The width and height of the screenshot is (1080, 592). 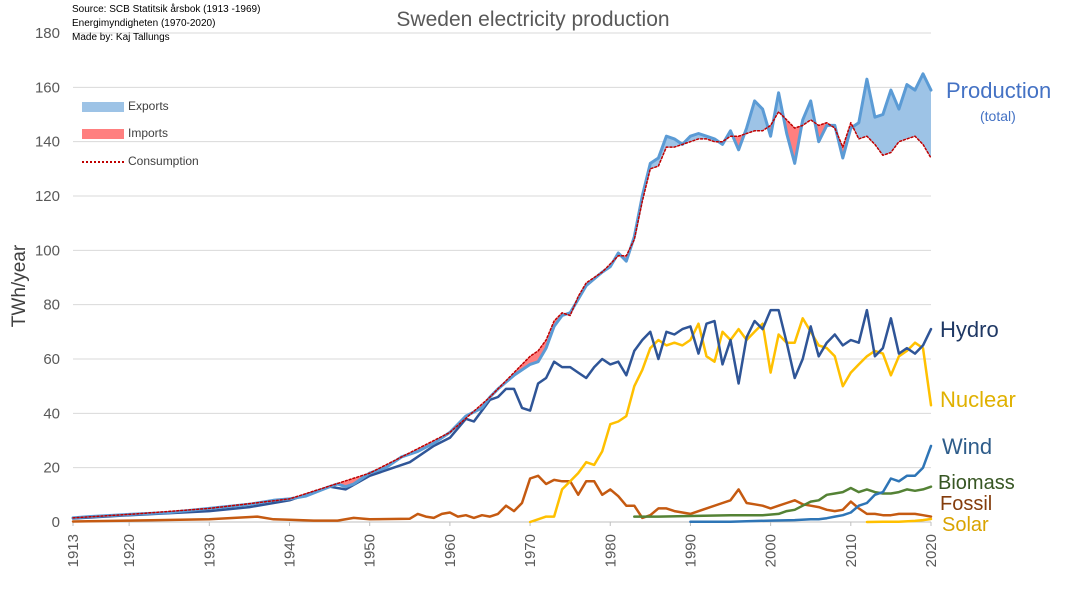 What do you see at coordinates (966, 504) in the screenshot?
I see `series-label-fossil: Fossil` at bounding box center [966, 504].